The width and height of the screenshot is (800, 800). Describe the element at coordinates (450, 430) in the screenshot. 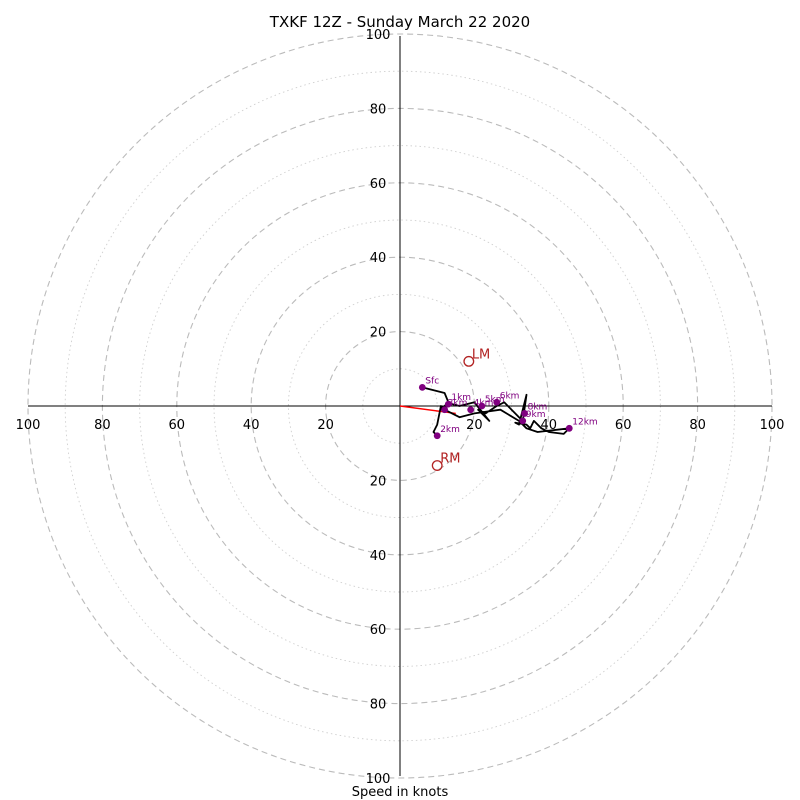

I see `height-marker-label: 2km` at that location.